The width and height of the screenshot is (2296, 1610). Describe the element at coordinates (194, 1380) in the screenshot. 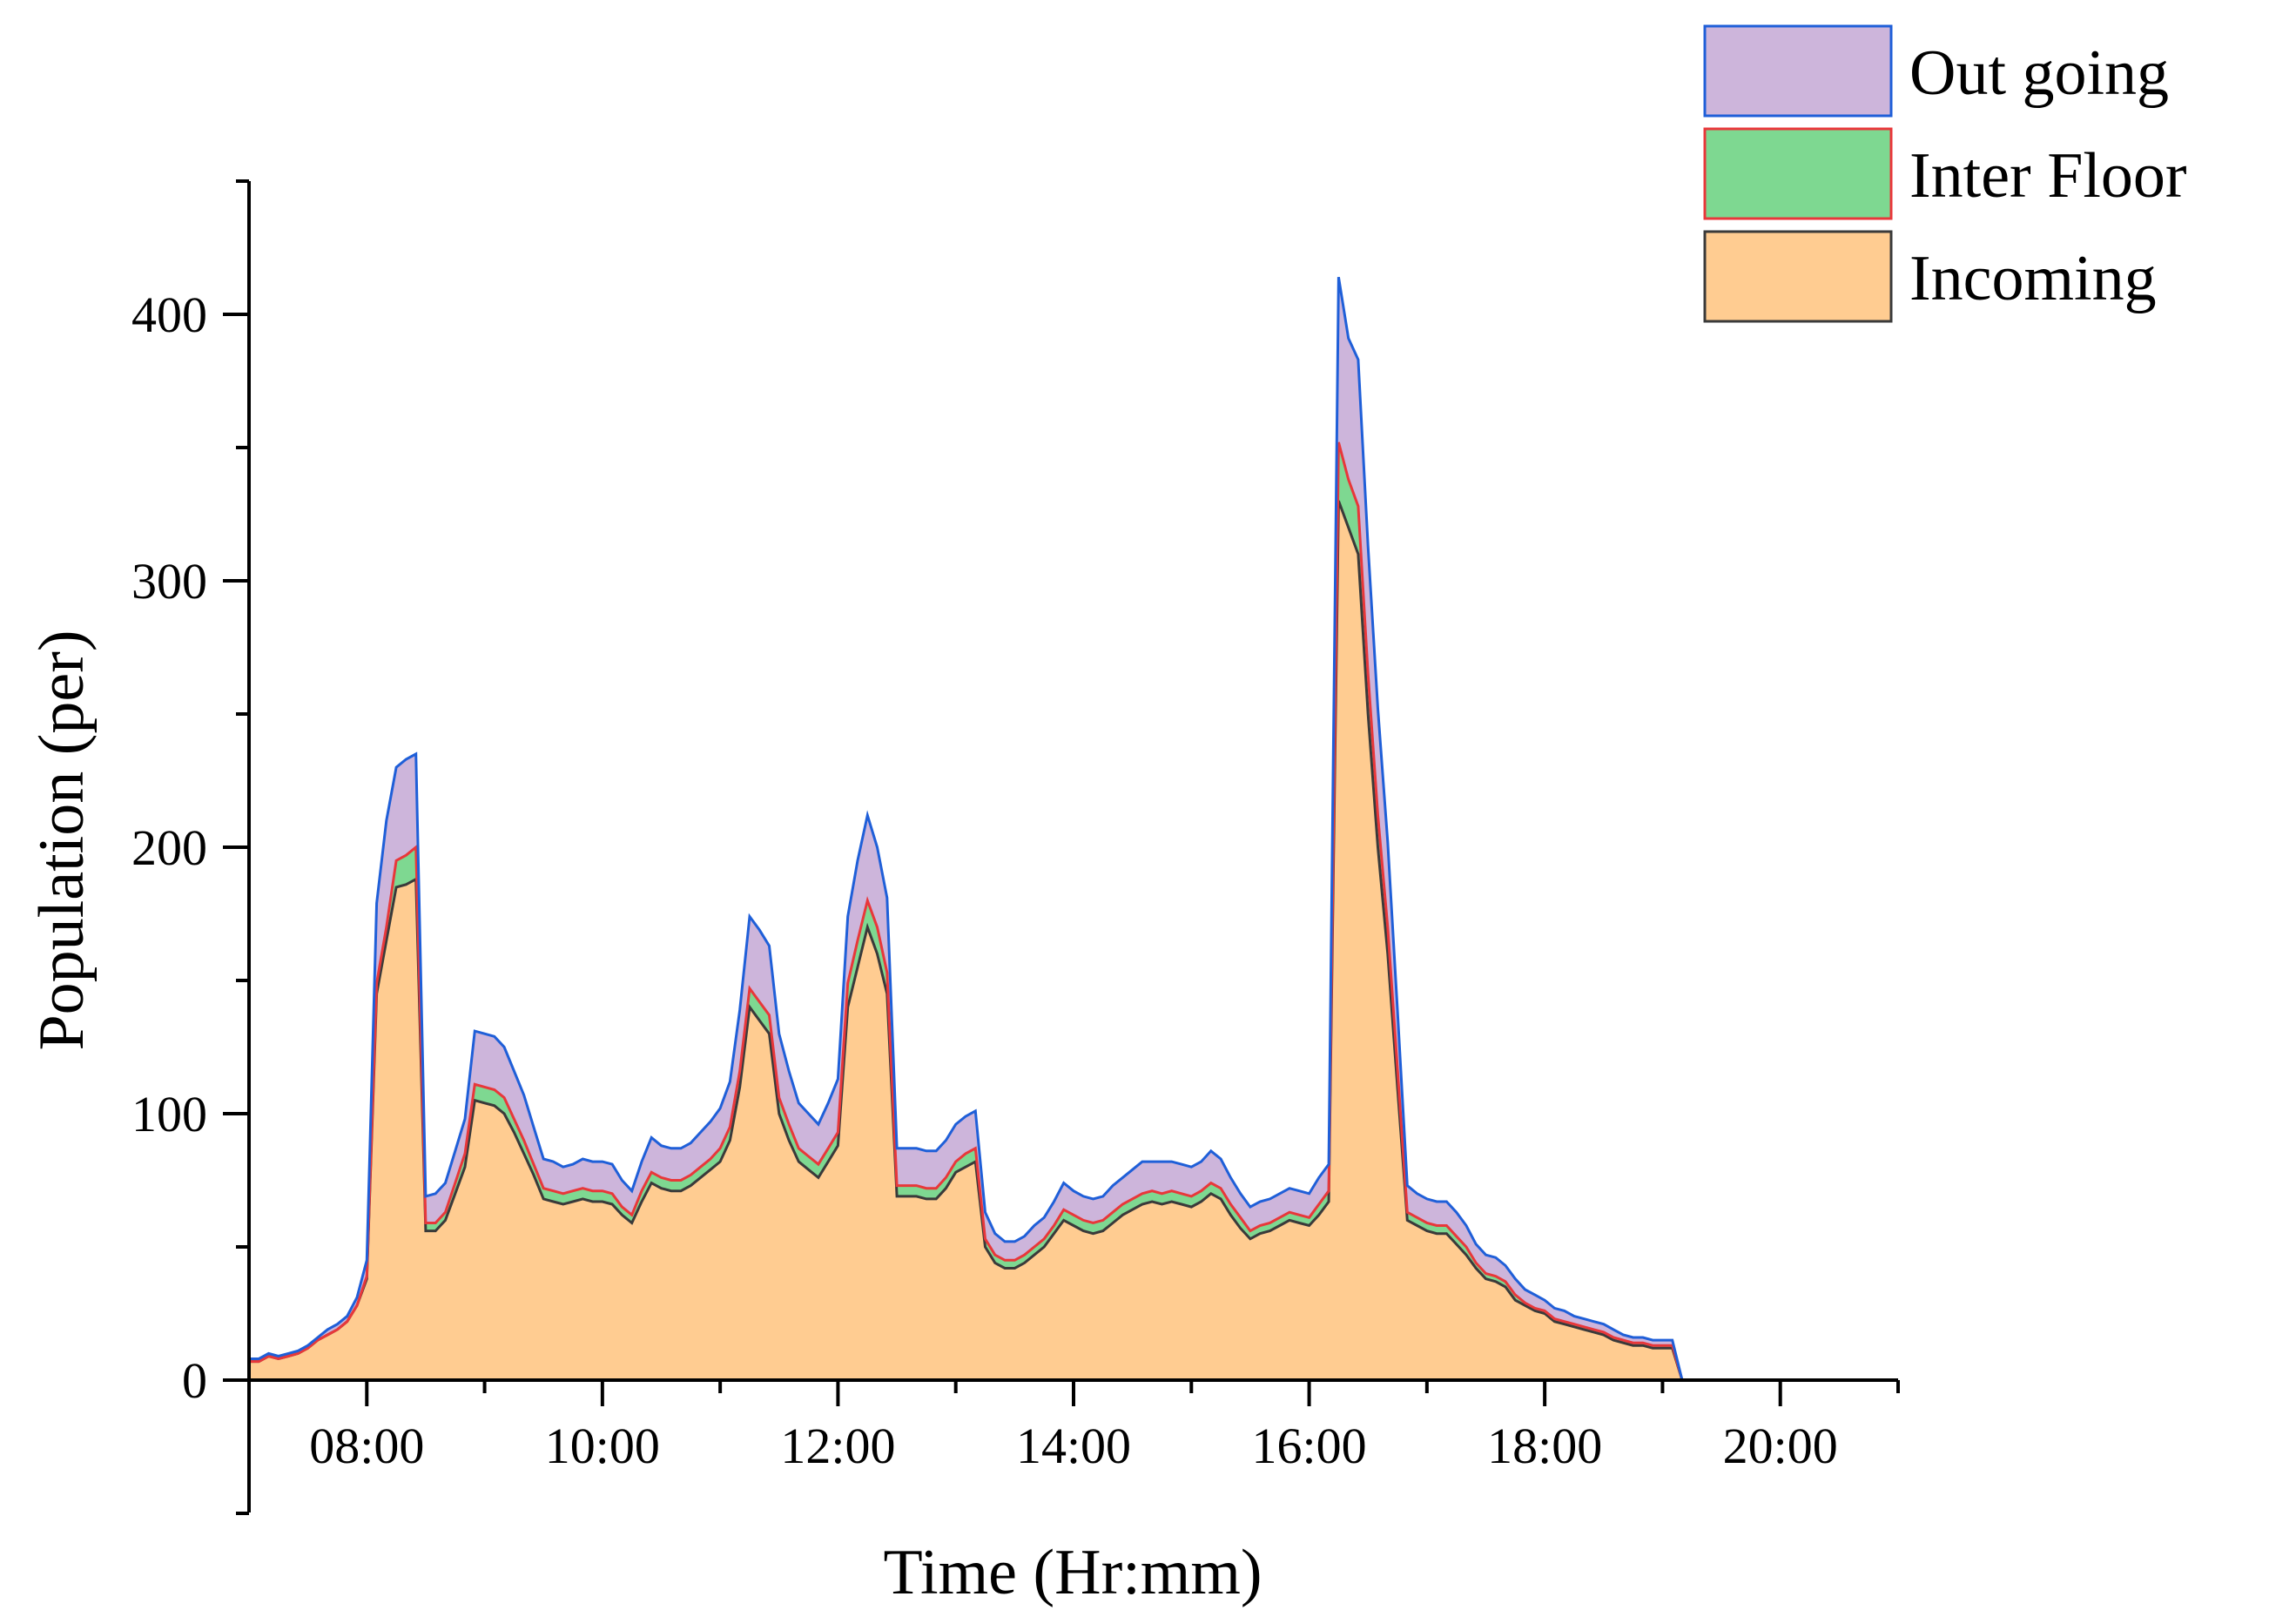

I see `y-tick-label: 0` at that location.